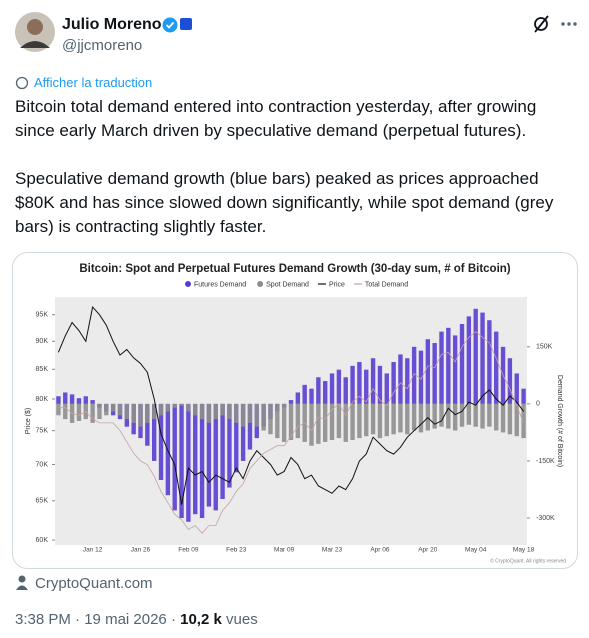  Describe the element at coordinates (22, 579) in the screenshot. I see `source-icon` at that location.